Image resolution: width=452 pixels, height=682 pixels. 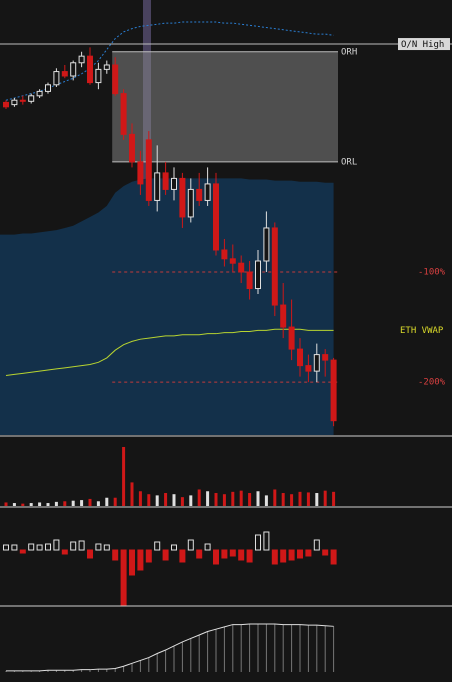 I want to click on cumulative-line, so click(x=170, y=647).